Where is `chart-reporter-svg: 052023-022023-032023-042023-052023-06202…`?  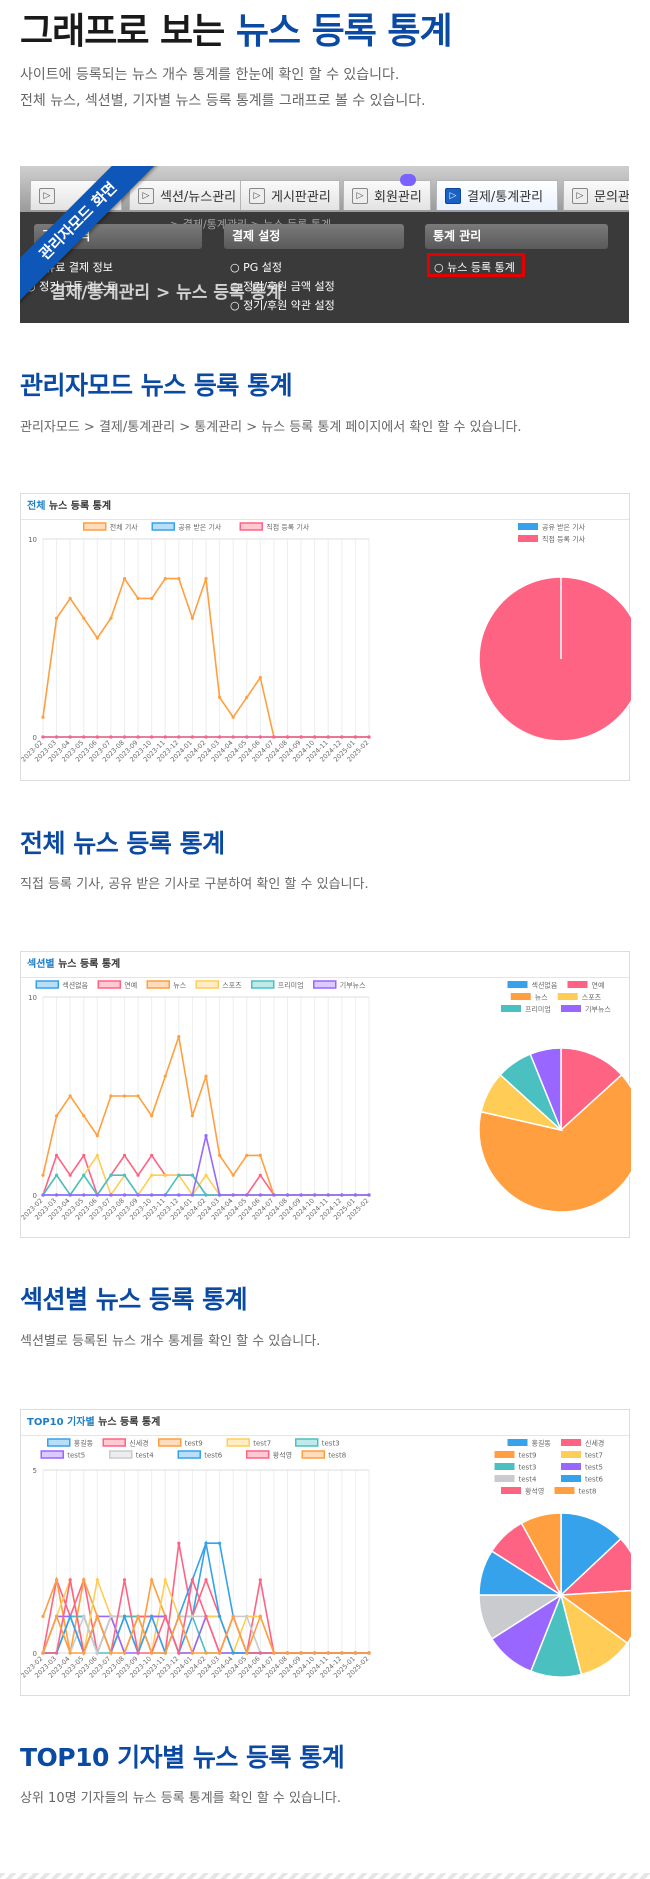
chart-reporter-svg: 052023-022023-032023-042023-052023-06202… is located at coordinates (326, 1559).